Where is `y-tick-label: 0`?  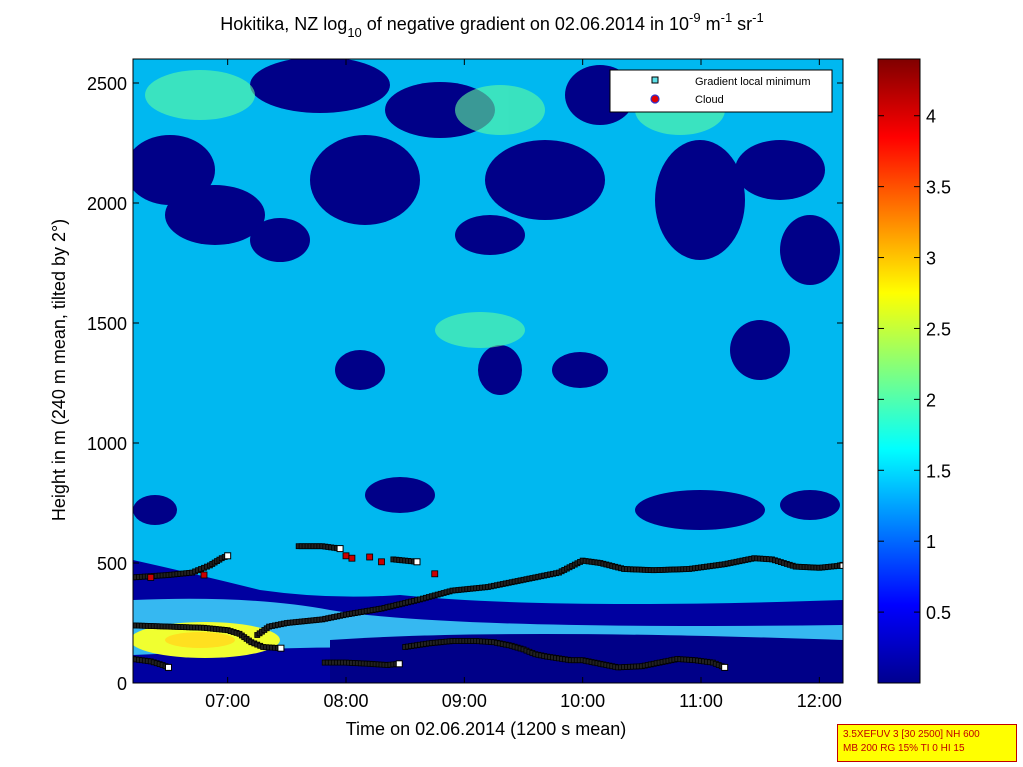
y-tick-label: 0 is located at coordinates (122, 684).